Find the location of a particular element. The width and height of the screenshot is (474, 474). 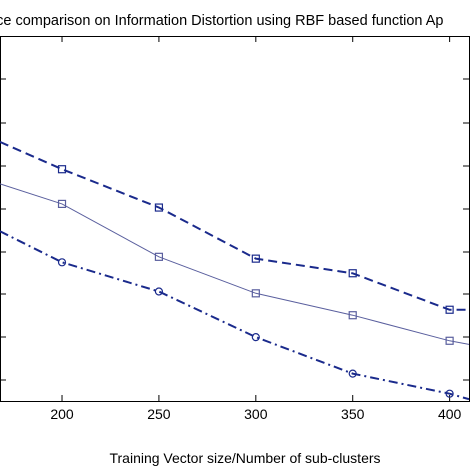

x-tick-label: 300 is located at coordinates (256, 414).